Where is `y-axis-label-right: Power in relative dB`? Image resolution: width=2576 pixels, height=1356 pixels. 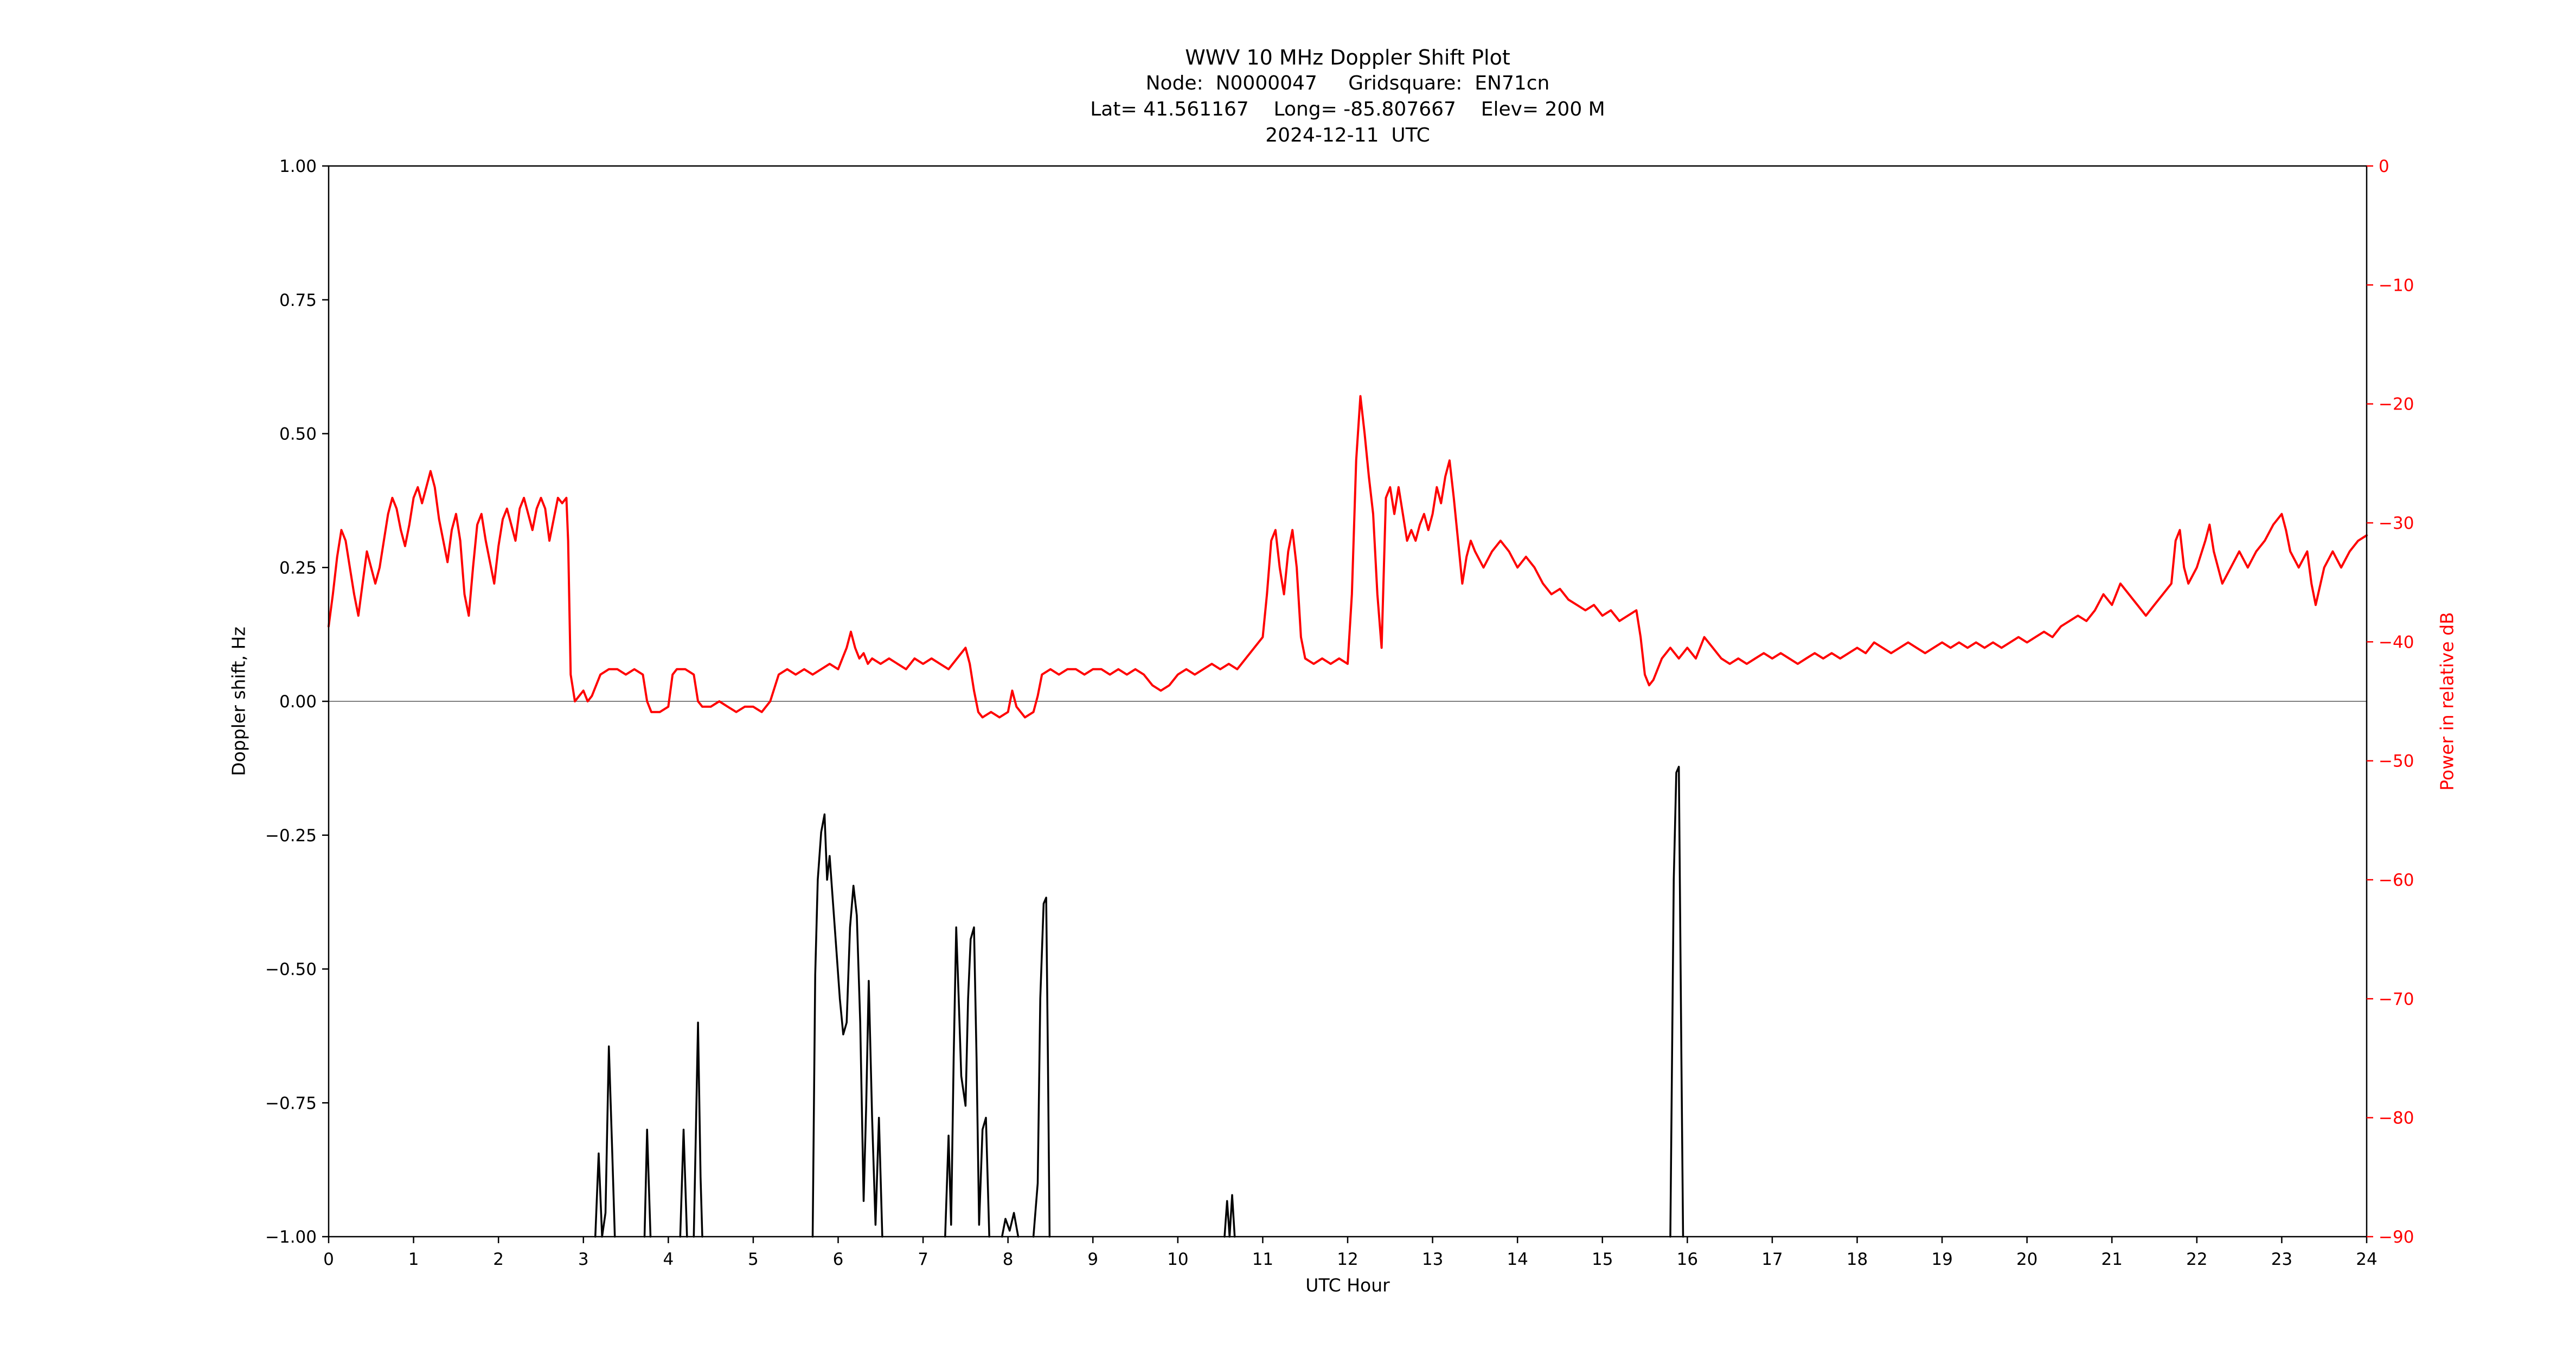 y-axis-label-right: Power in relative dB is located at coordinates (2447, 701).